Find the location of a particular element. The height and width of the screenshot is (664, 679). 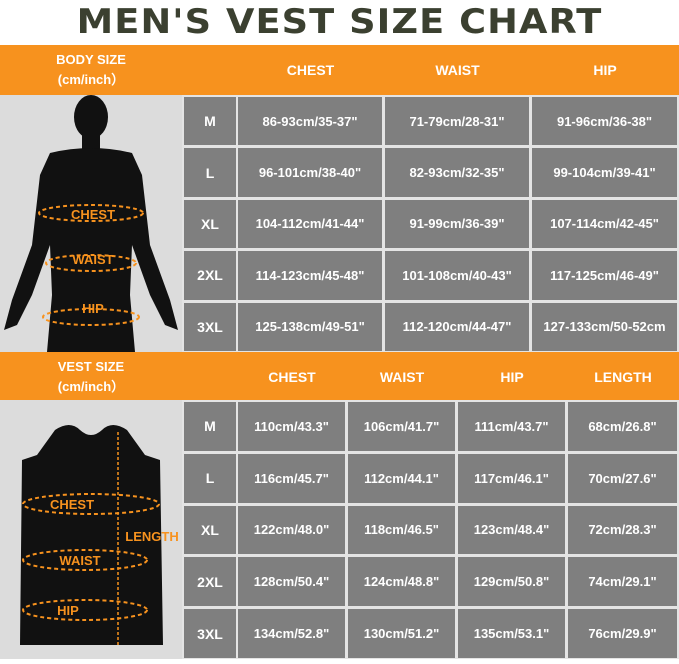

body-size-label: BODY SIZE (cm/inch） is located at coordinates (91, 70).